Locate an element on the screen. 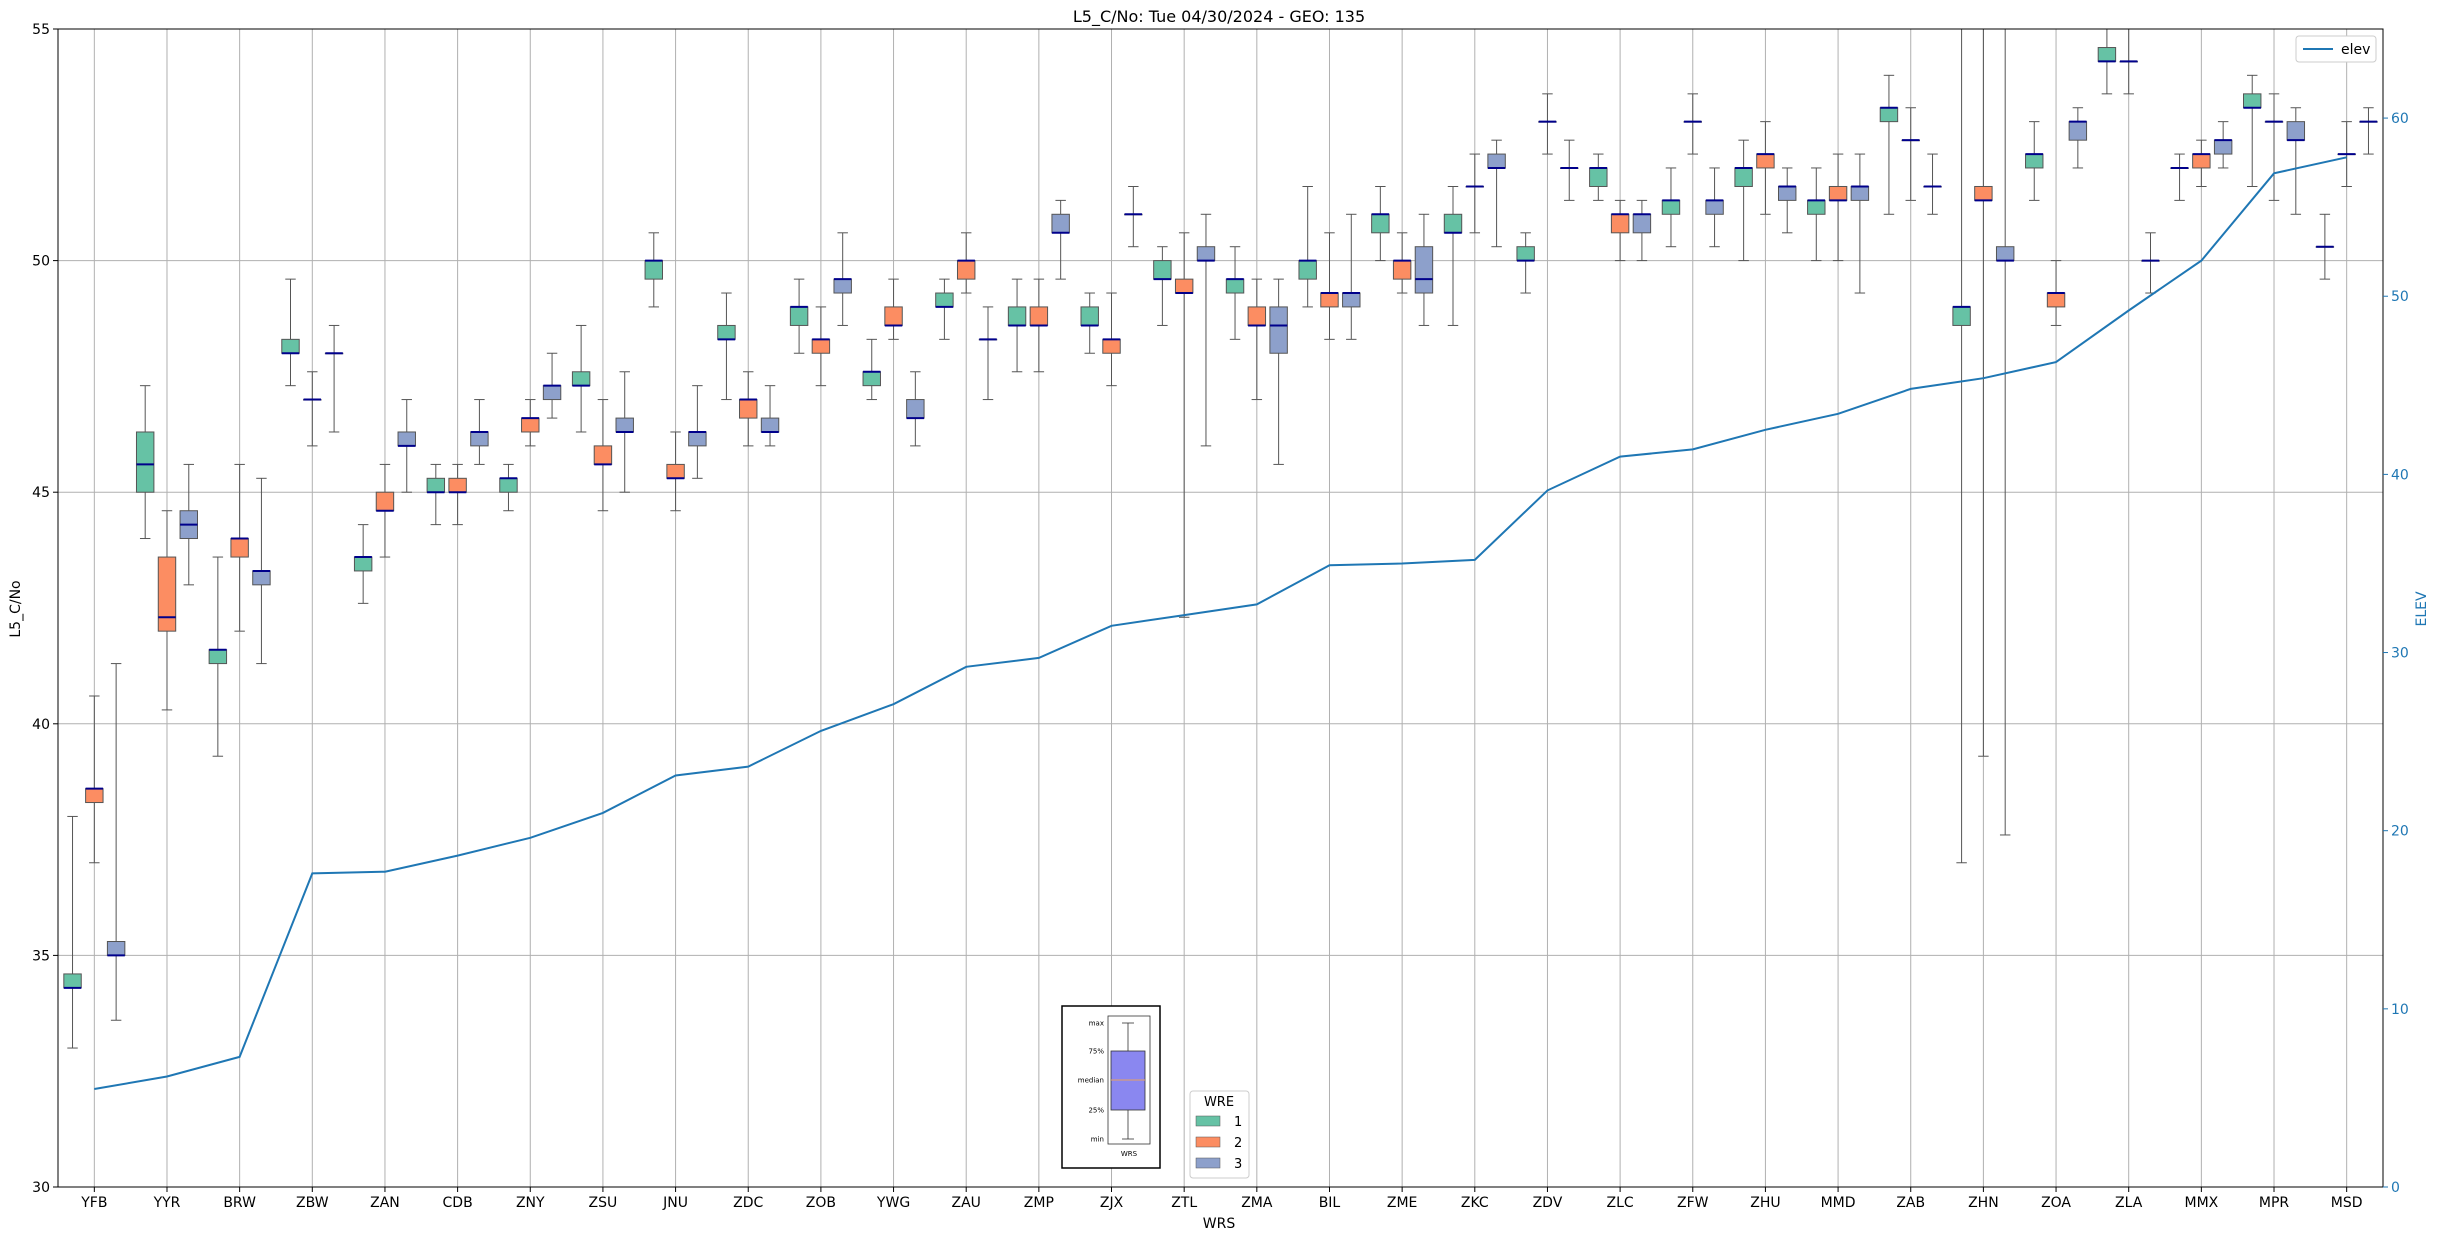 This screenshot has width=2439, height=1242. box-JNU-wre1 is located at coordinates (653, 270).